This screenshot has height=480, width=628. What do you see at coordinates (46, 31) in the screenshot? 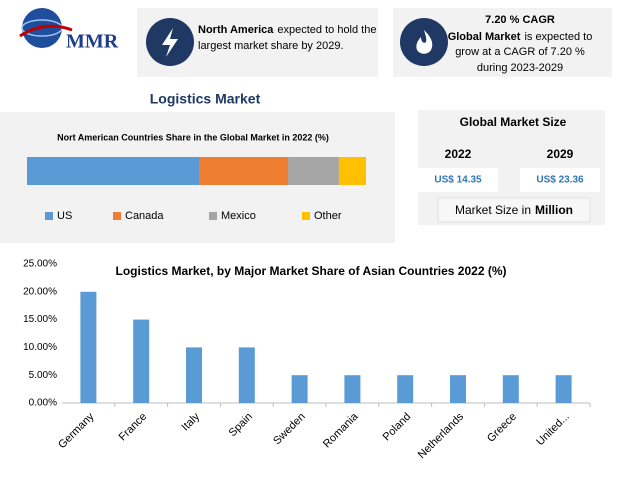
I see `swoosh` at bounding box center [46, 31].